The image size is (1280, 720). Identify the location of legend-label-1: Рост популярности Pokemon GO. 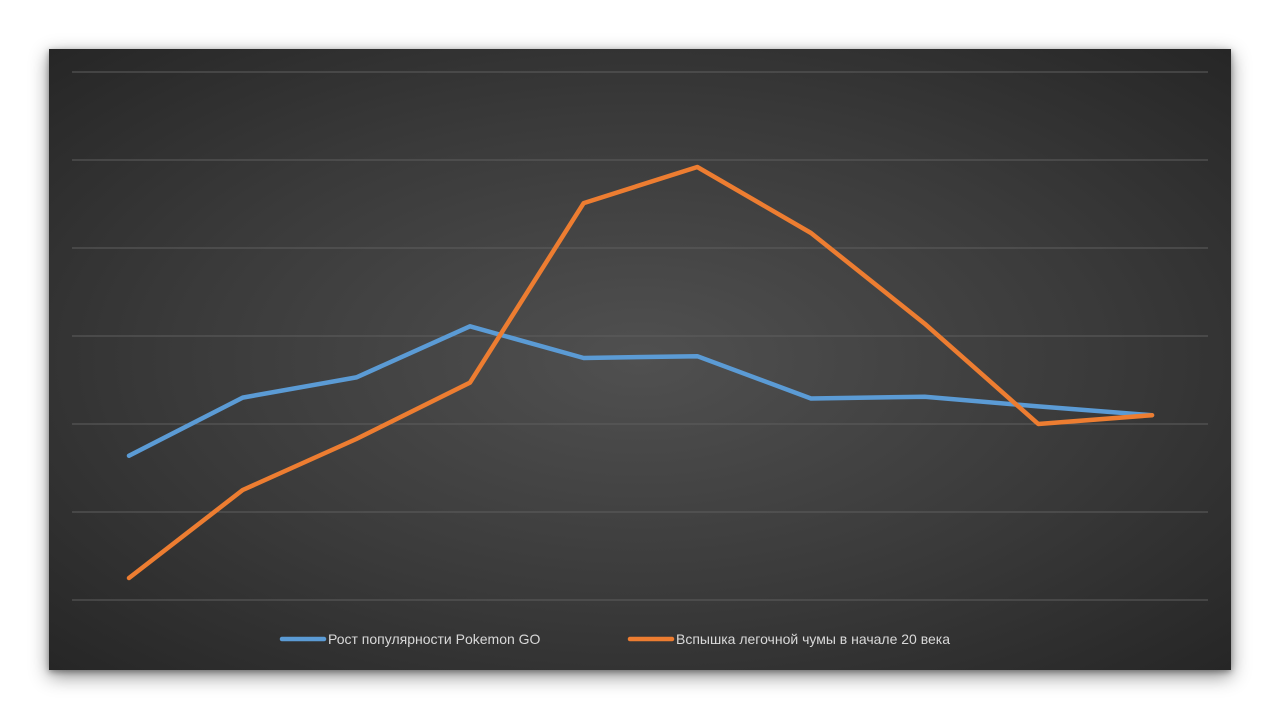
(434, 639).